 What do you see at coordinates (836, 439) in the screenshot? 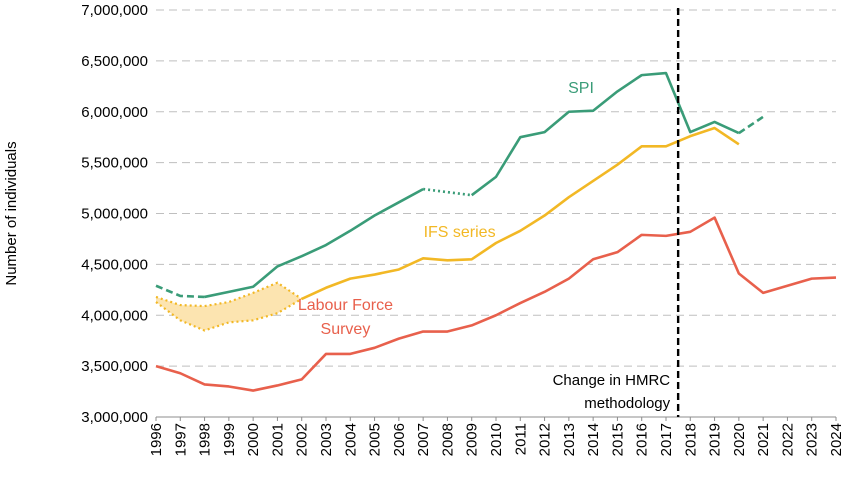
I see `x-tick-label: 2024` at bounding box center [836, 439].